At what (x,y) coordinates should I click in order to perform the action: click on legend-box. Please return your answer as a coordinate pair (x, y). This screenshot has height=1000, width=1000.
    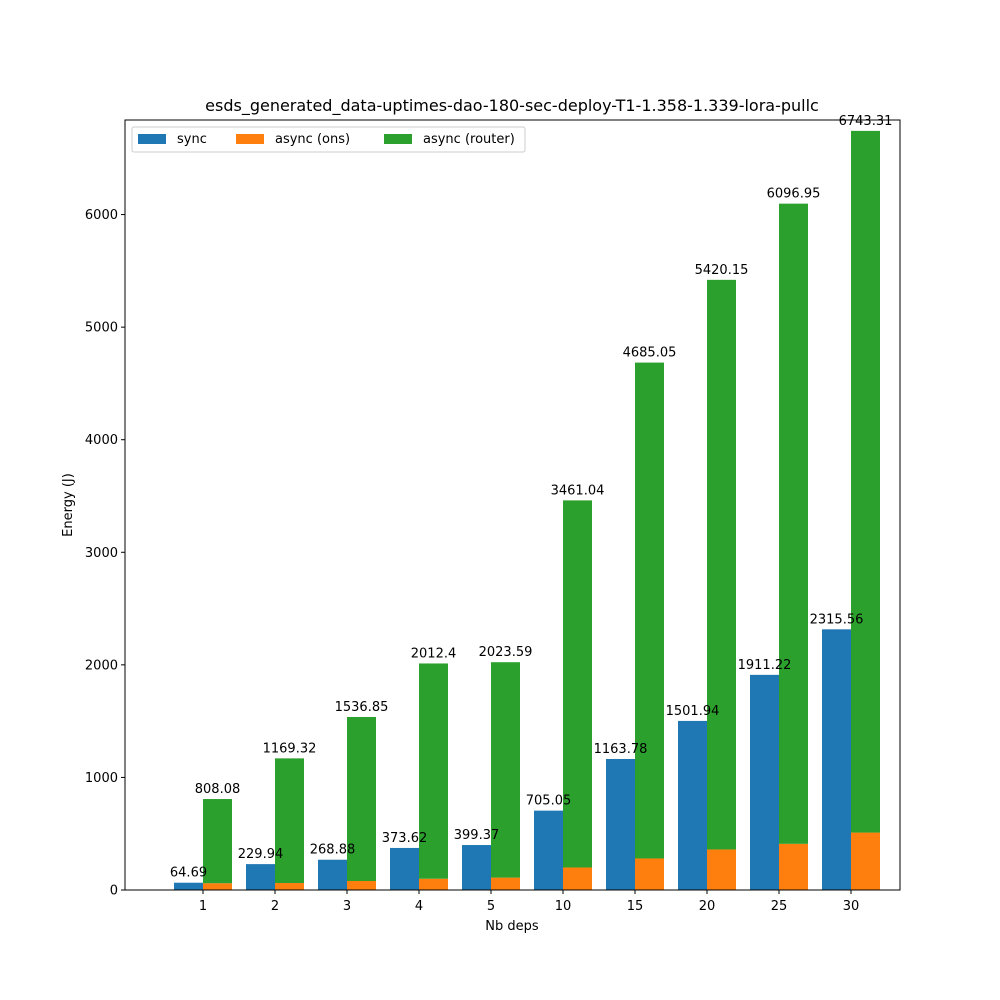
    Looking at the image, I should click on (328, 139).